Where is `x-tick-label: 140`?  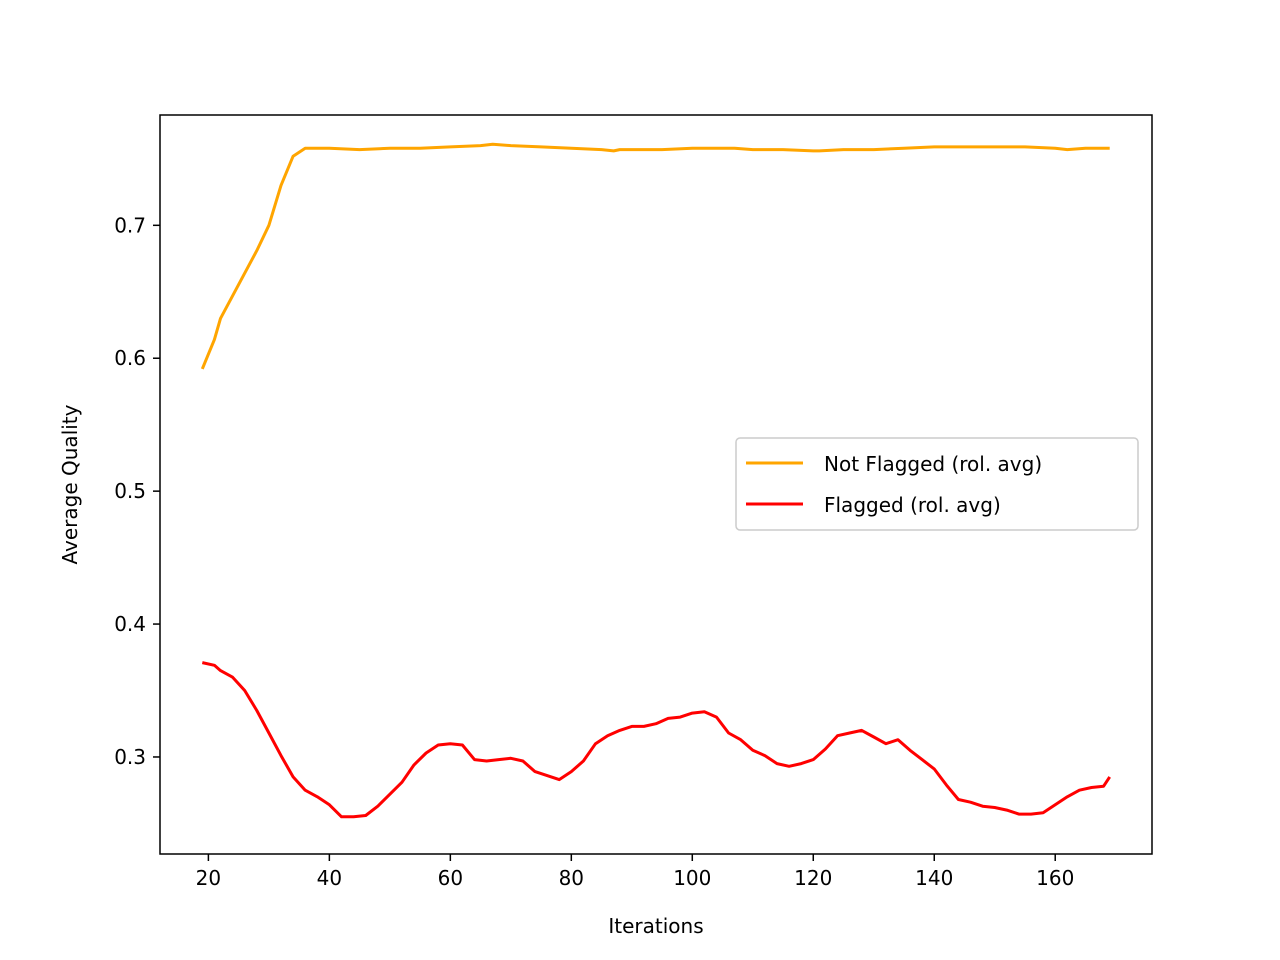
x-tick-label: 140 is located at coordinates (934, 878).